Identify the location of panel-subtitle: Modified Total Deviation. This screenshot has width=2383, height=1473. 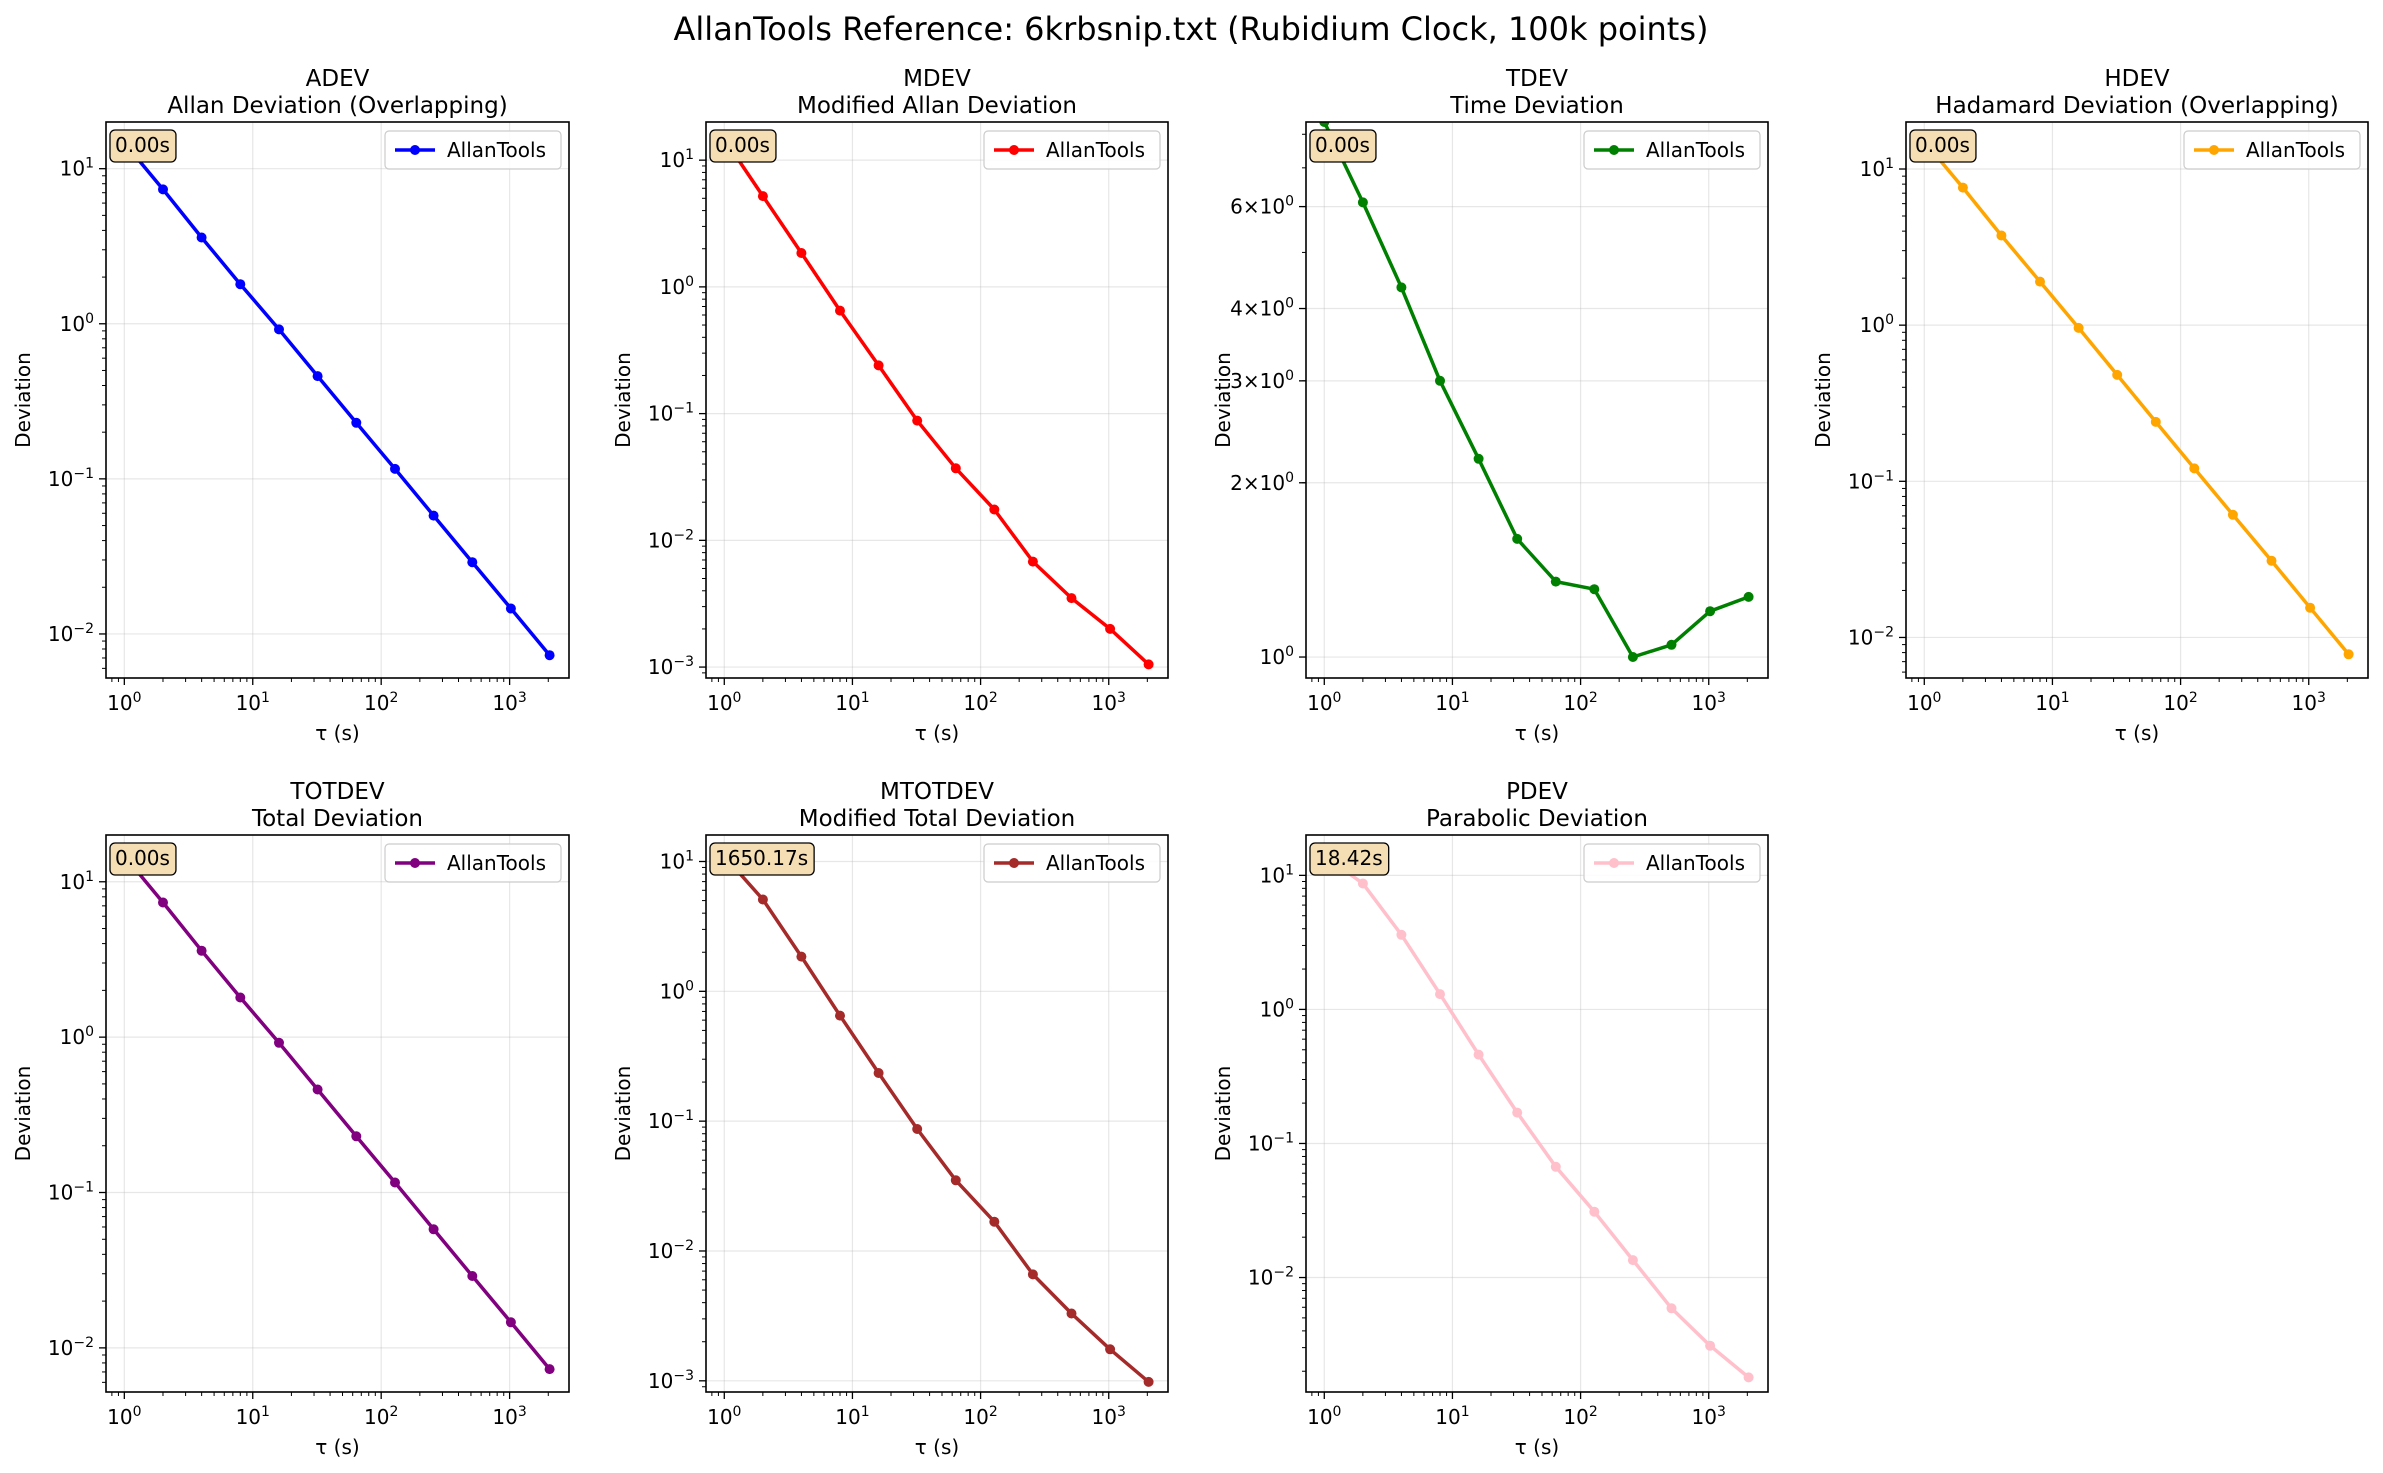
(937, 819).